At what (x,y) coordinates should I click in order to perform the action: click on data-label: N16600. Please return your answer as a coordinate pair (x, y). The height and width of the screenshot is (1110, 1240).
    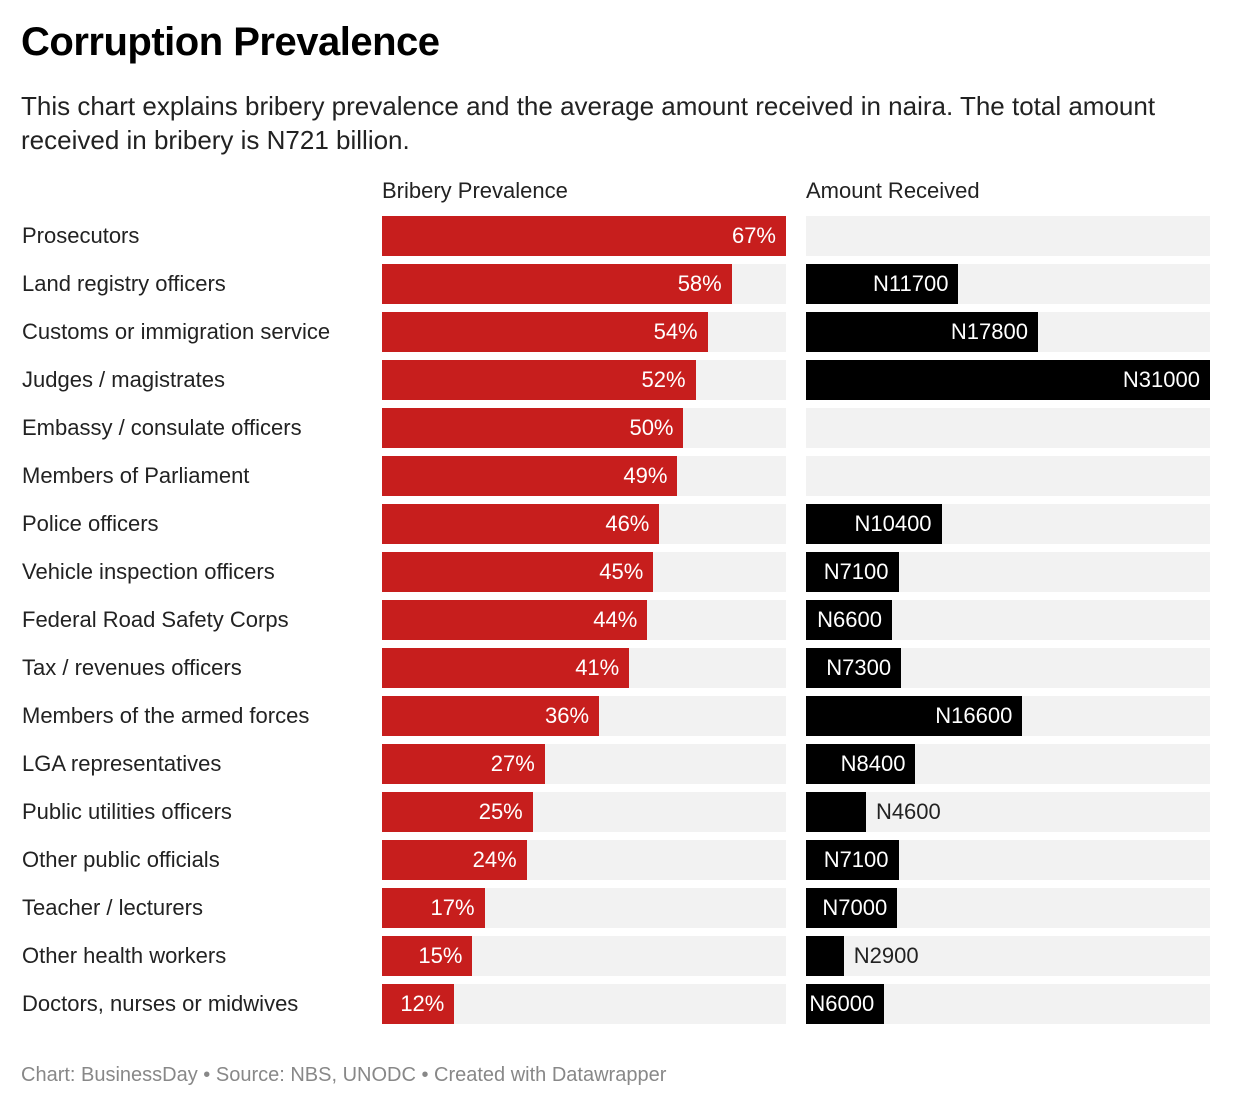
    Looking at the image, I should click on (974, 715).